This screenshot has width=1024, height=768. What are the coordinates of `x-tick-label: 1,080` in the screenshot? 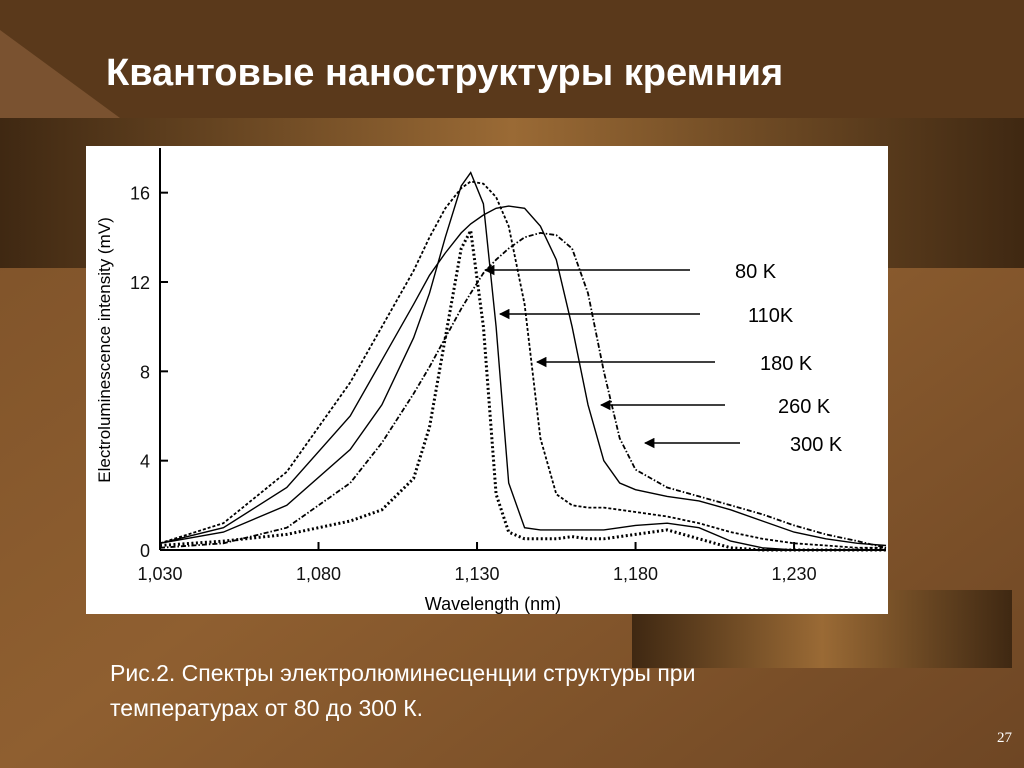 It's located at (318, 574).